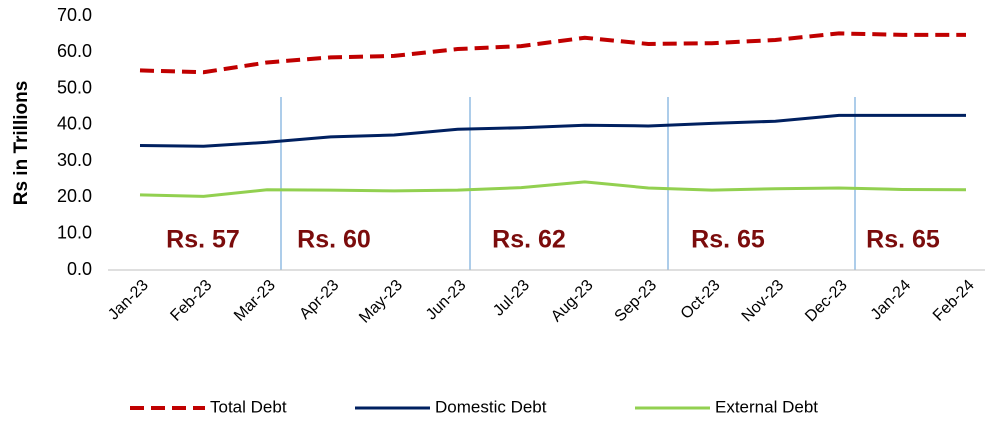  Describe the element at coordinates (954, 301) in the screenshot. I see `x-tick-label: Feb-24` at that location.